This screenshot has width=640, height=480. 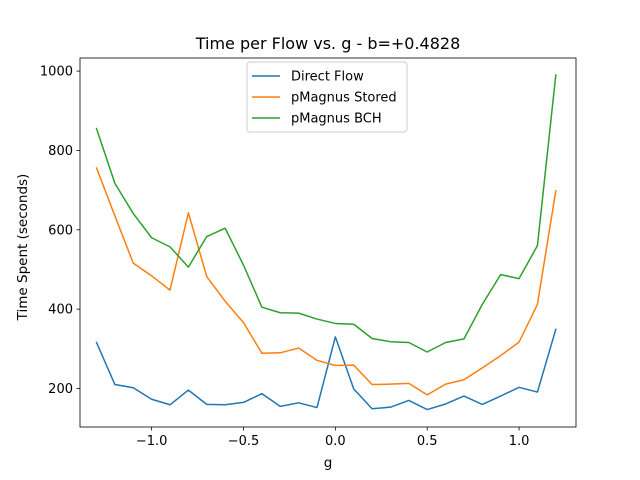 What do you see at coordinates (344, 98) in the screenshot?
I see `legend-label-pmagnus-stored: pMagnus Stored` at bounding box center [344, 98].